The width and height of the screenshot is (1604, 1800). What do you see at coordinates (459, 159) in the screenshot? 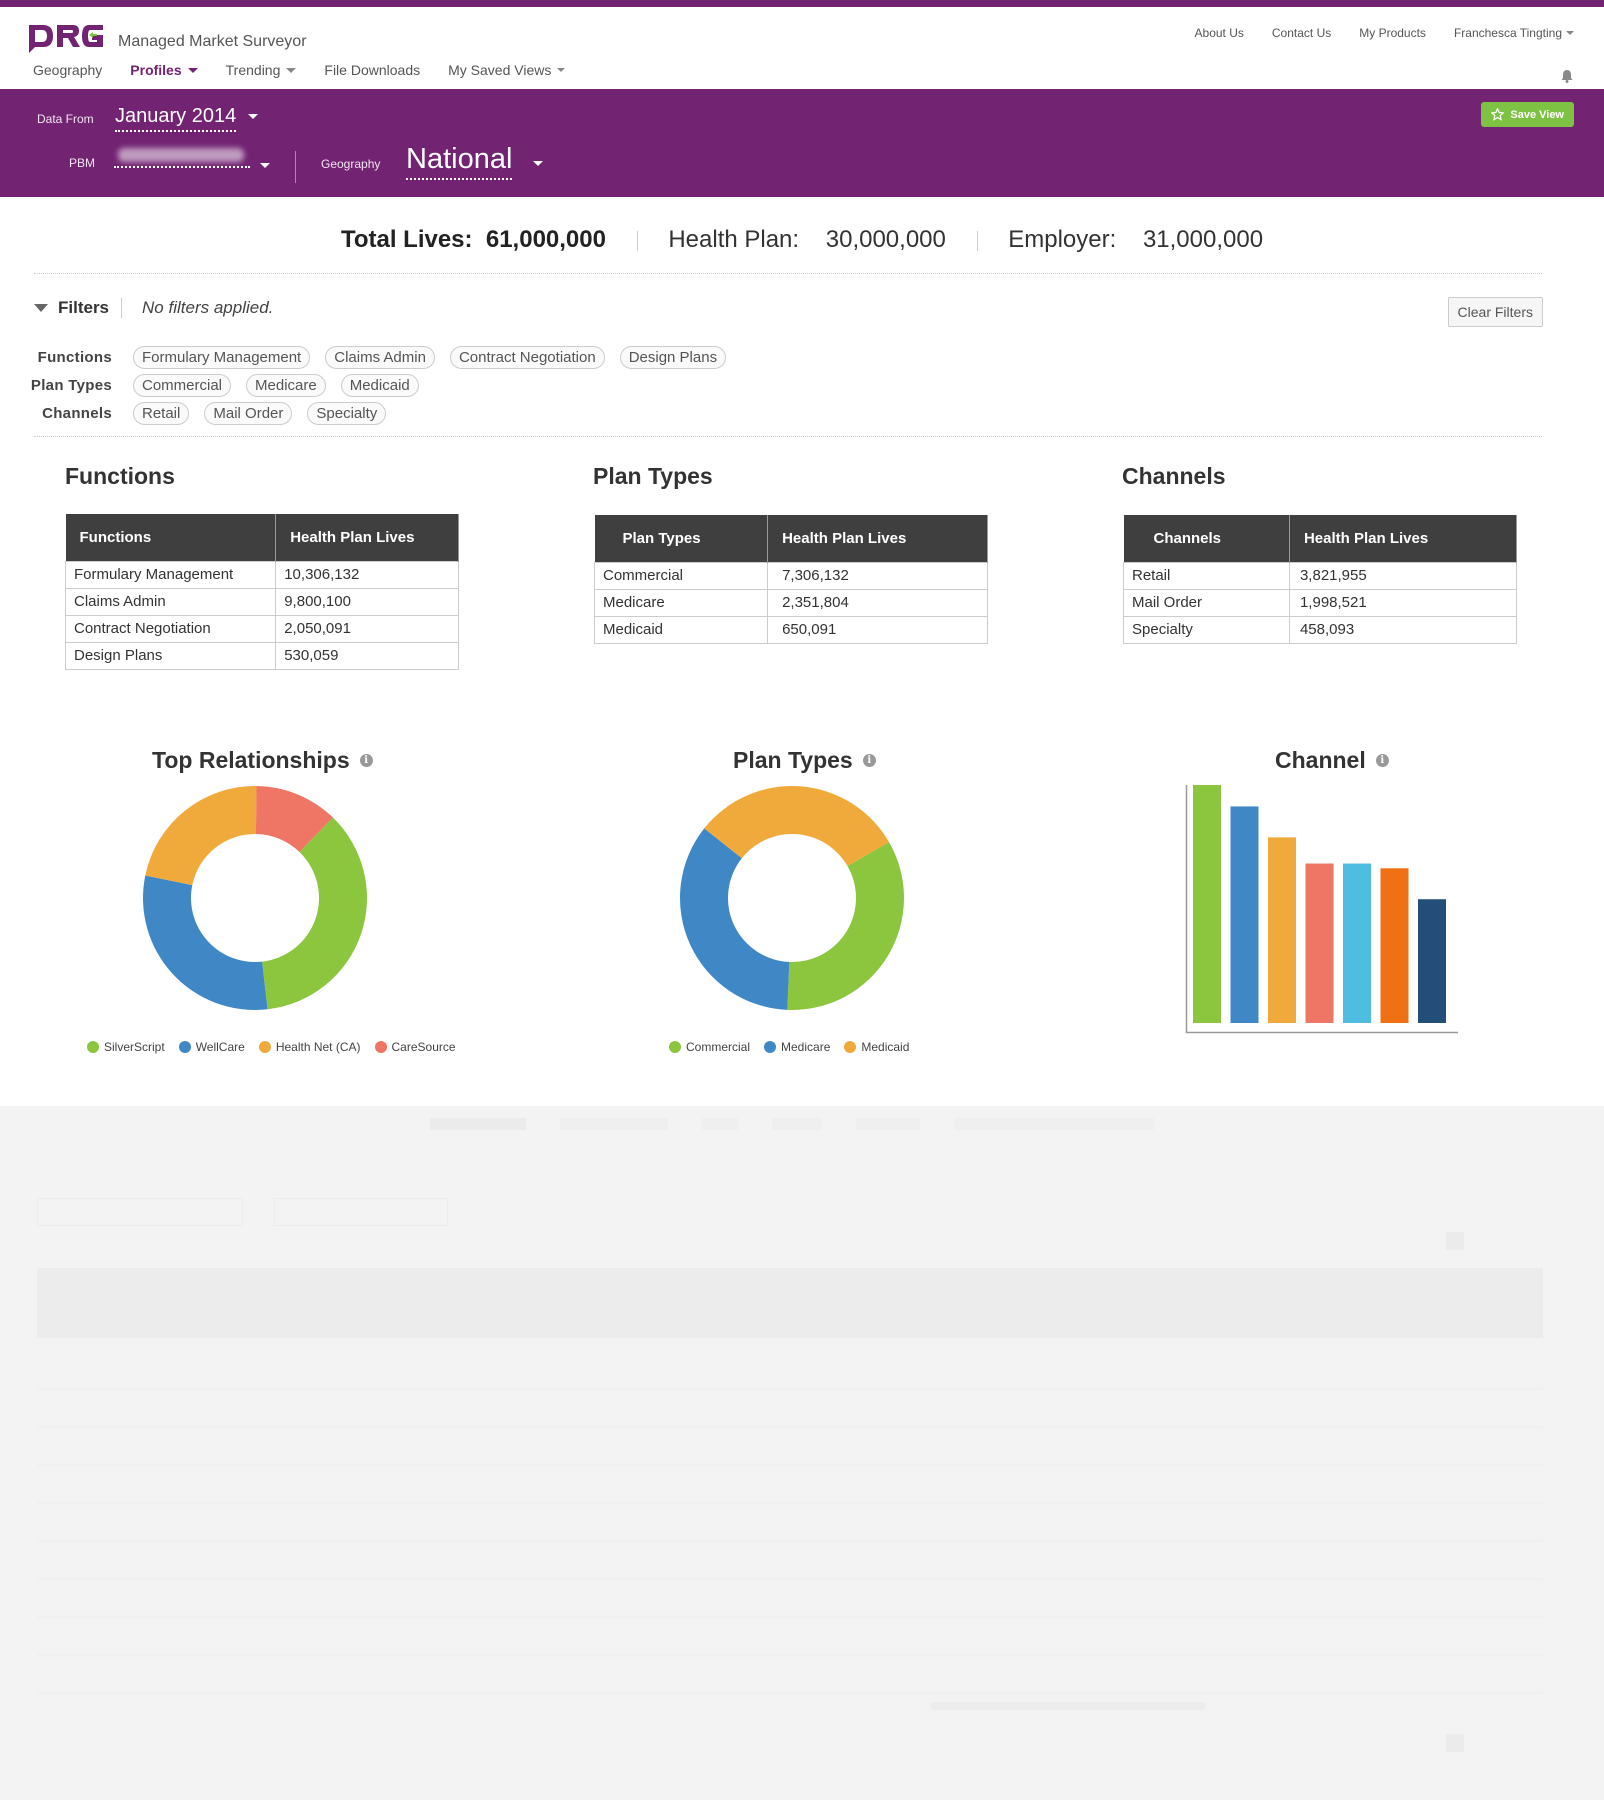
I see `geography-value: National` at bounding box center [459, 159].